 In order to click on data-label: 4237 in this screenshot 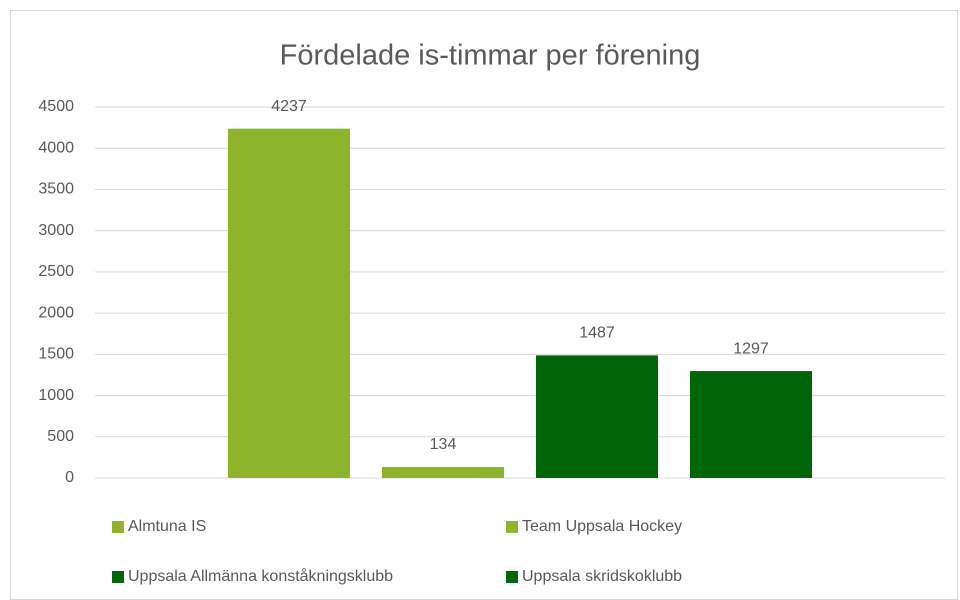, I will do `click(289, 106)`.